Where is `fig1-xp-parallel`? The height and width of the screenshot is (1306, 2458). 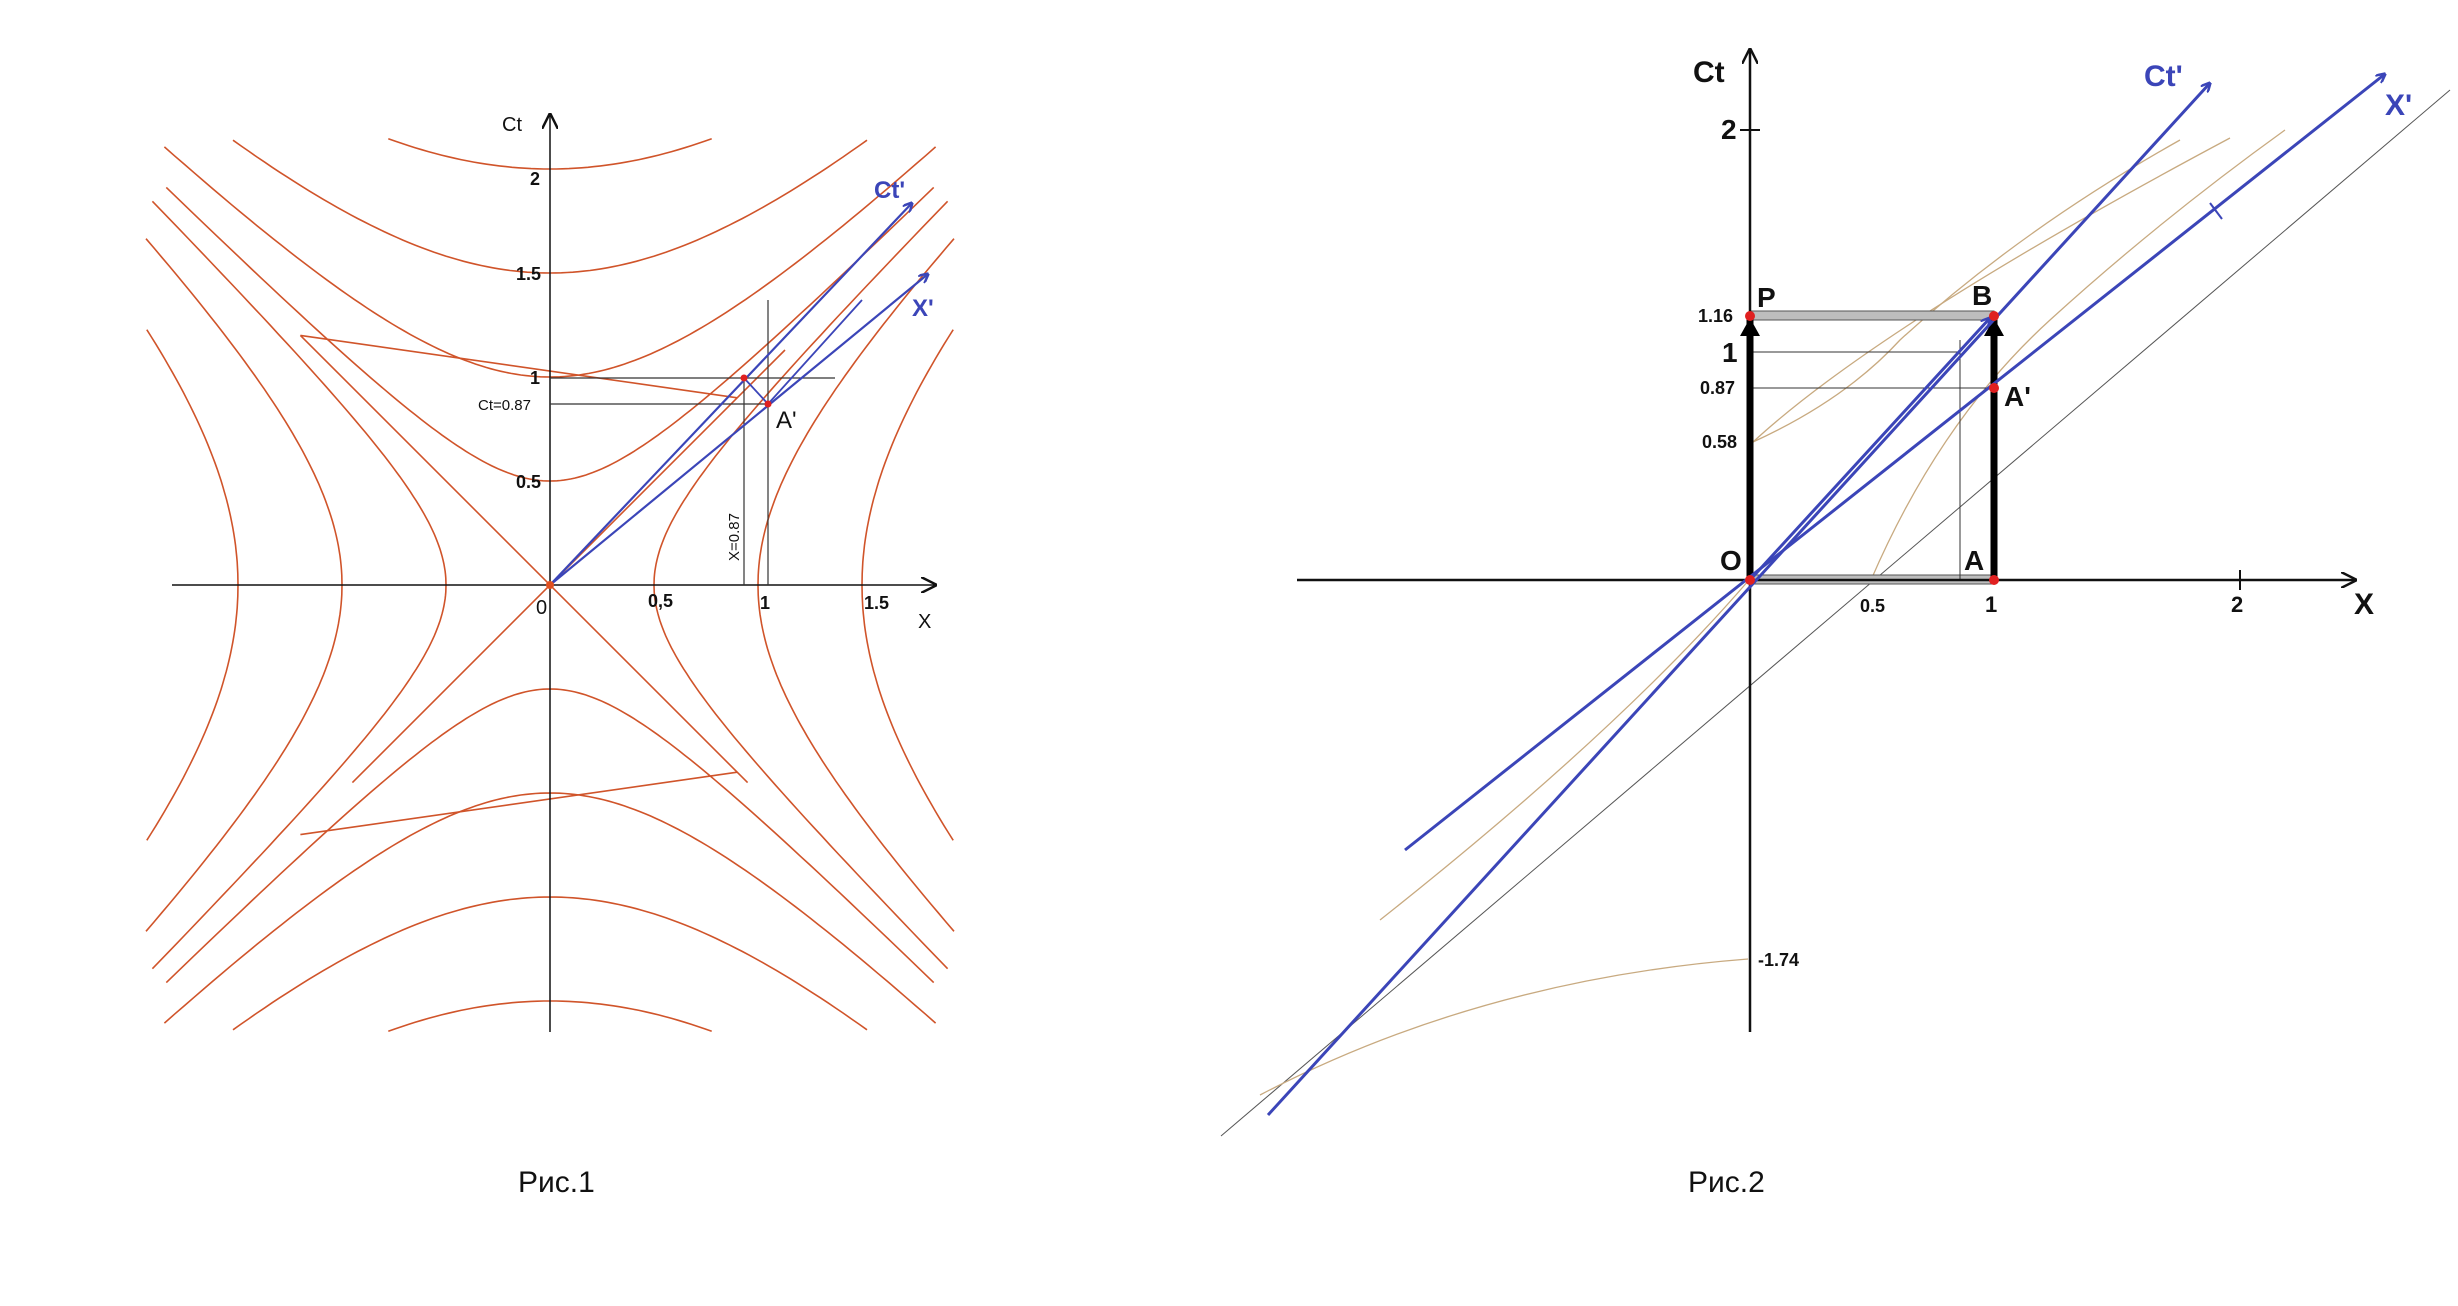
fig1-xp-parallel is located at coordinates (815, 352).